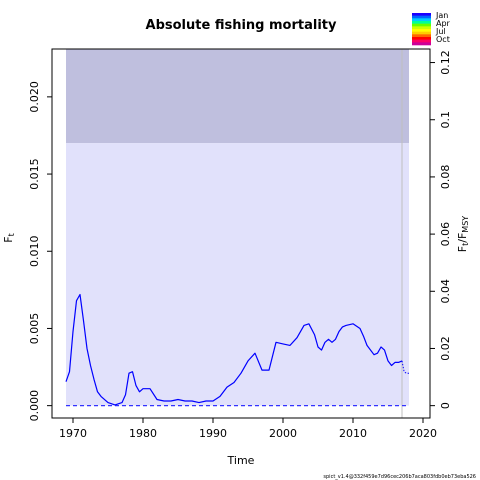 This screenshot has width=480, height=480. Describe the element at coordinates (34, 174) in the screenshot. I see `y-tick-label: 0.015` at that location.